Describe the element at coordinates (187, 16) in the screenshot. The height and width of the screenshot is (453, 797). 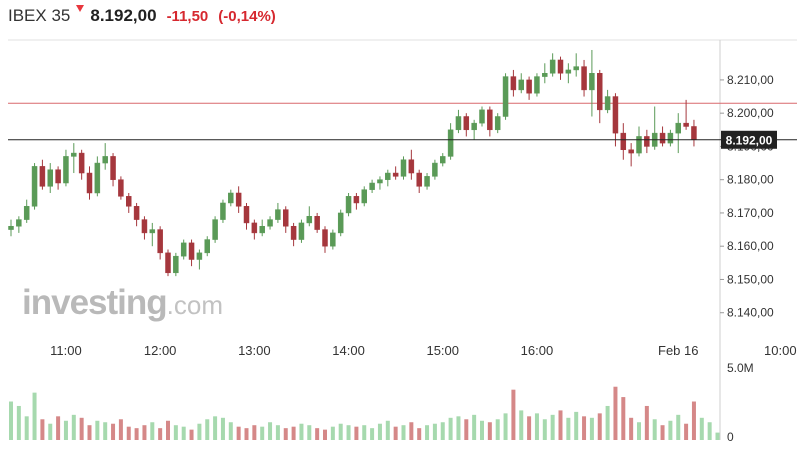
I see `price-change: -11,50` at that location.